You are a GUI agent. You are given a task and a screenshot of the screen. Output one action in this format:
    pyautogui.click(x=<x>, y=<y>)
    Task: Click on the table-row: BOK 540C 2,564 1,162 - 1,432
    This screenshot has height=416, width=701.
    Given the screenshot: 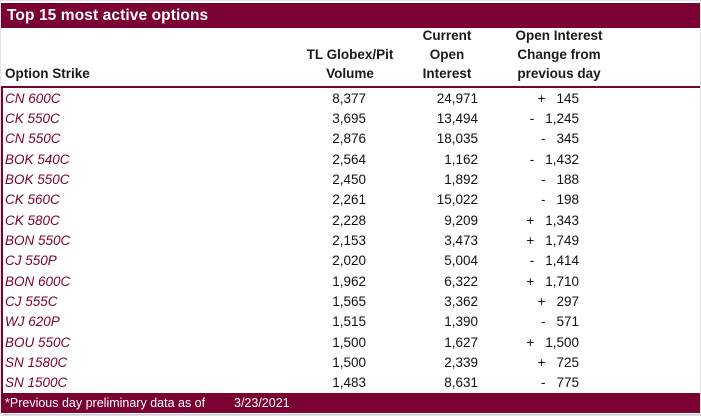 What is the action you would take?
    pyautogui.click(x=350, y=159)
    